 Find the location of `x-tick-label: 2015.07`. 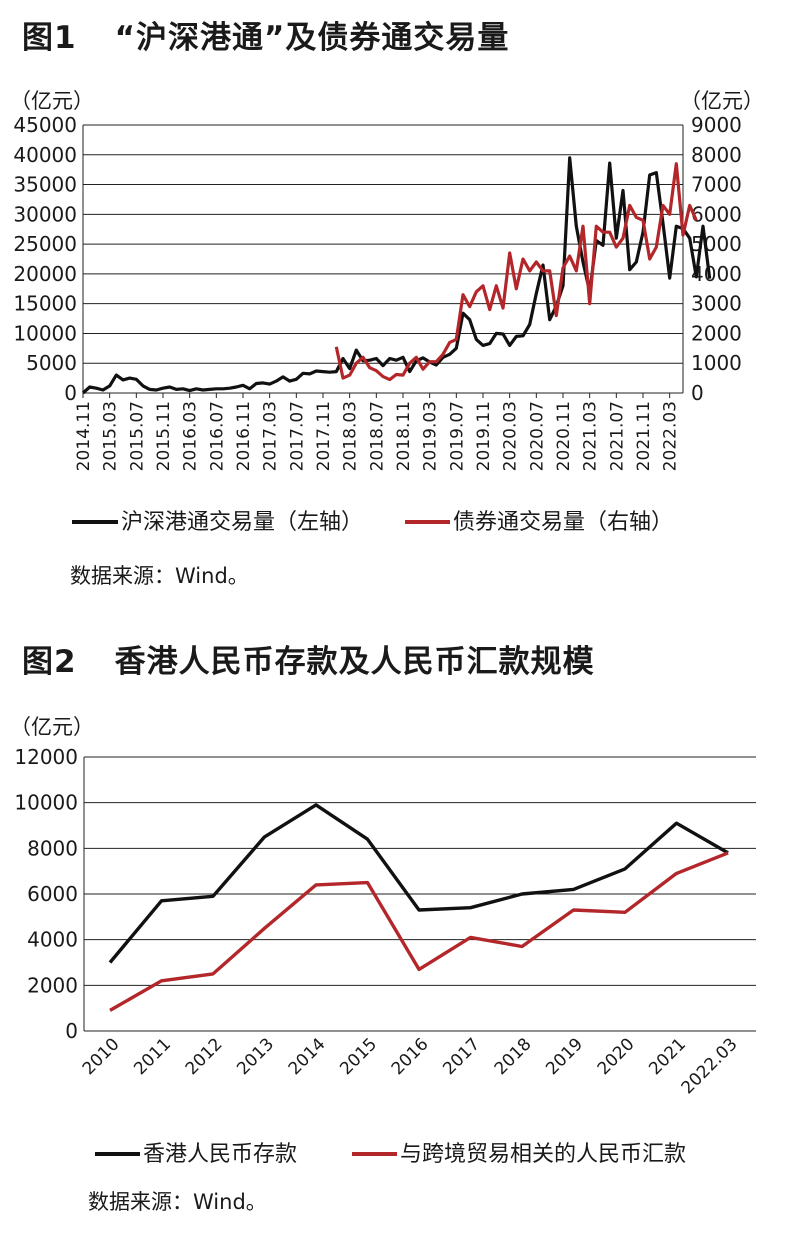

x-tick-label: 2015.07 is located at coordinates (137, 436).